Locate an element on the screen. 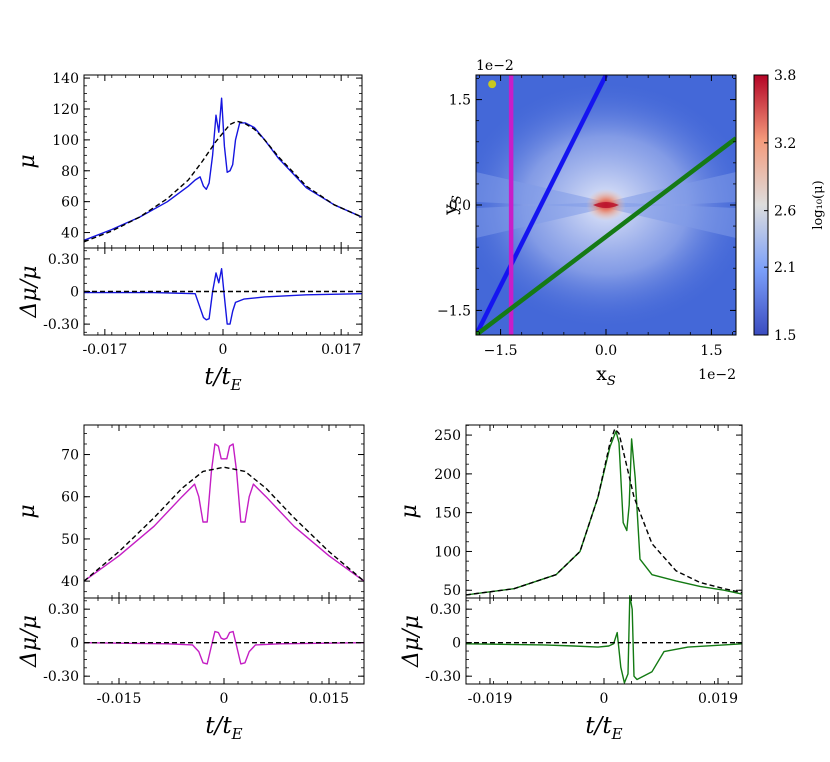 This screenshot has height=762, width=830. map-x-tick-label: 1.5 is located at coordinates (711, 351).